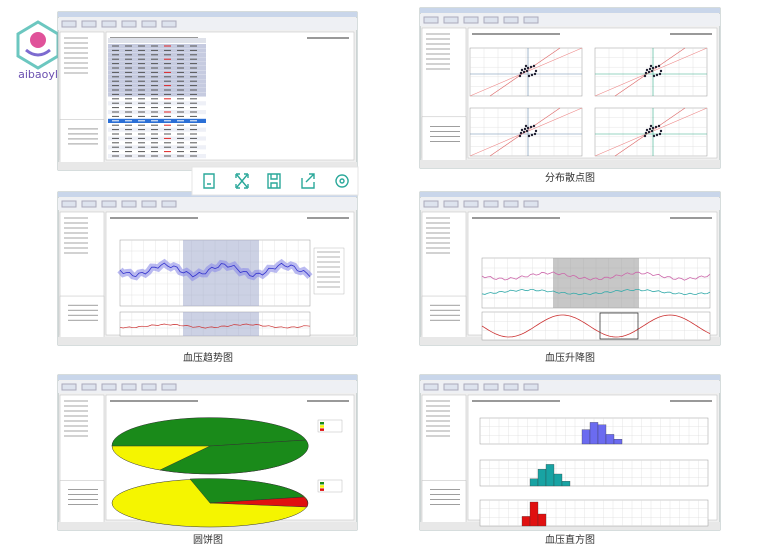 The image size is (765, 555). I want to click on caption: 分布散点图, so click(570, 177).